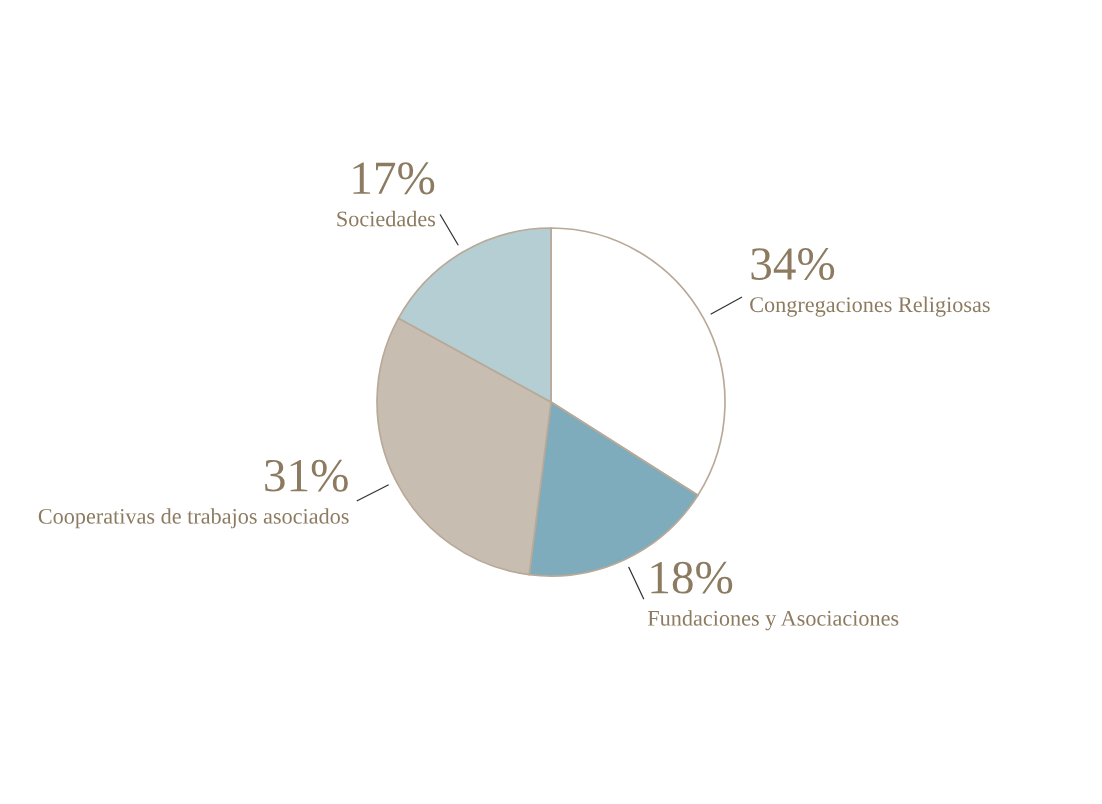 Image resolution: width=1102 pixels, height=804 pixels. What do you see at coordinates (793, 264) in the screenshot?
I see `data-label: 34%` at bounding box center [793, 264].